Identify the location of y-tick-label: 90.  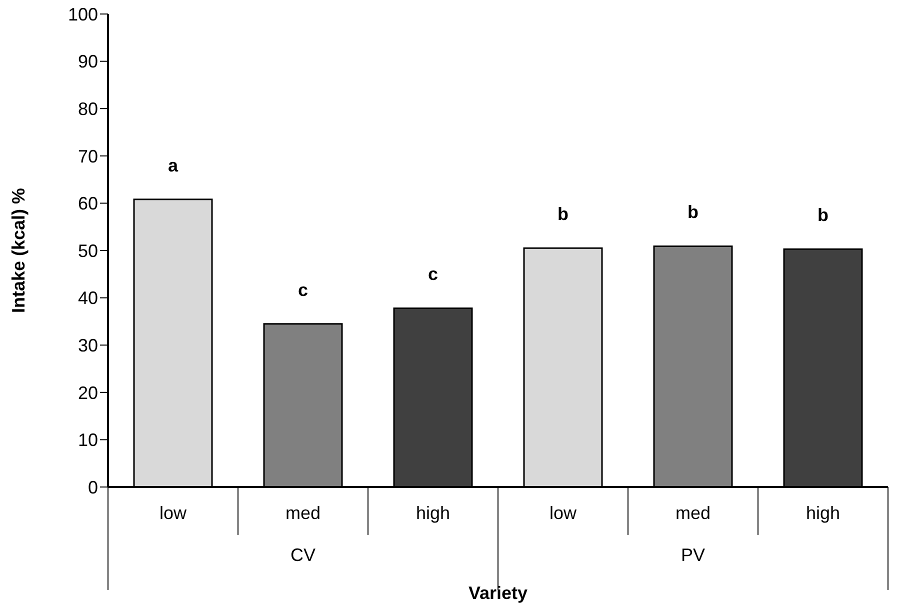
(88, 62).